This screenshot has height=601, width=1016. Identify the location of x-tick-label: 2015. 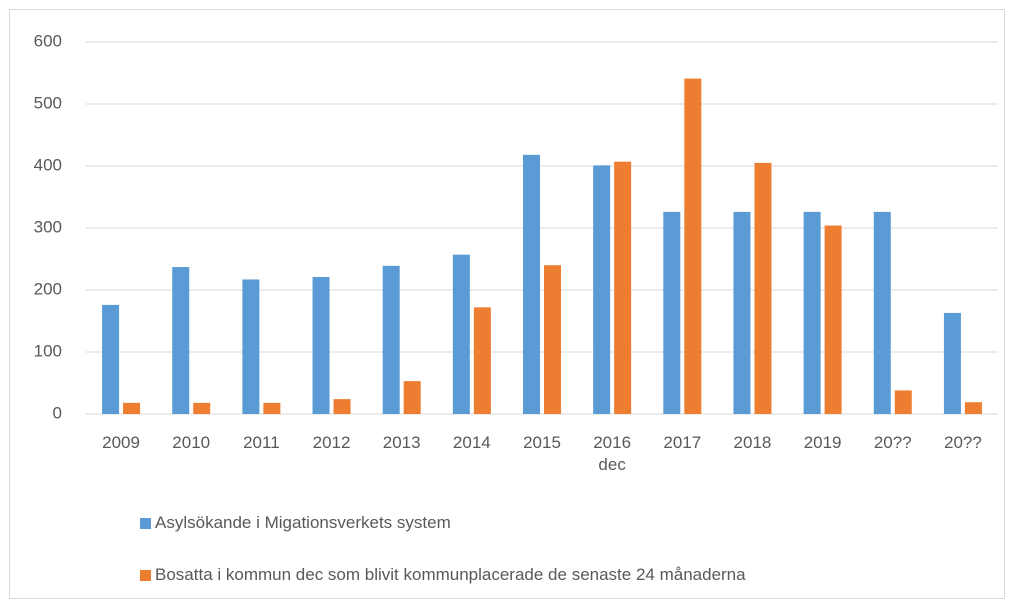
(542, 442).